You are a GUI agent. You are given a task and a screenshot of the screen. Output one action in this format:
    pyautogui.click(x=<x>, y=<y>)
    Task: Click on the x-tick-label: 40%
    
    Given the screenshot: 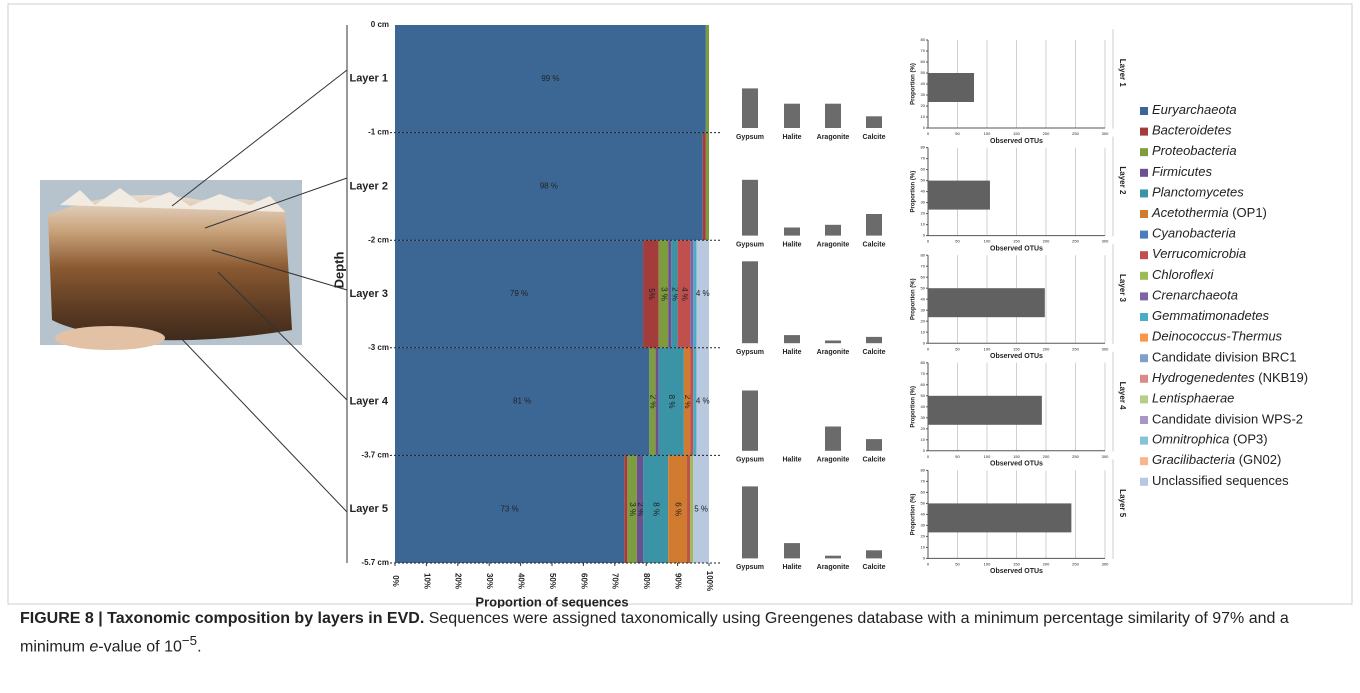 What is the action you would take?
    pyautogui.click(x=520, y=581)
    